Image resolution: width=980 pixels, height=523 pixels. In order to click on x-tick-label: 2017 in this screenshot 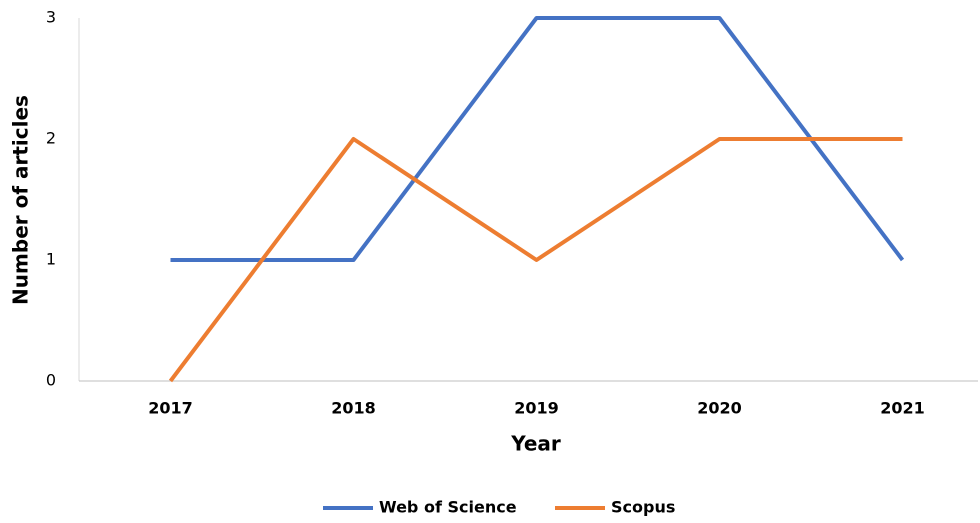, I will do `click(170, 408)`.